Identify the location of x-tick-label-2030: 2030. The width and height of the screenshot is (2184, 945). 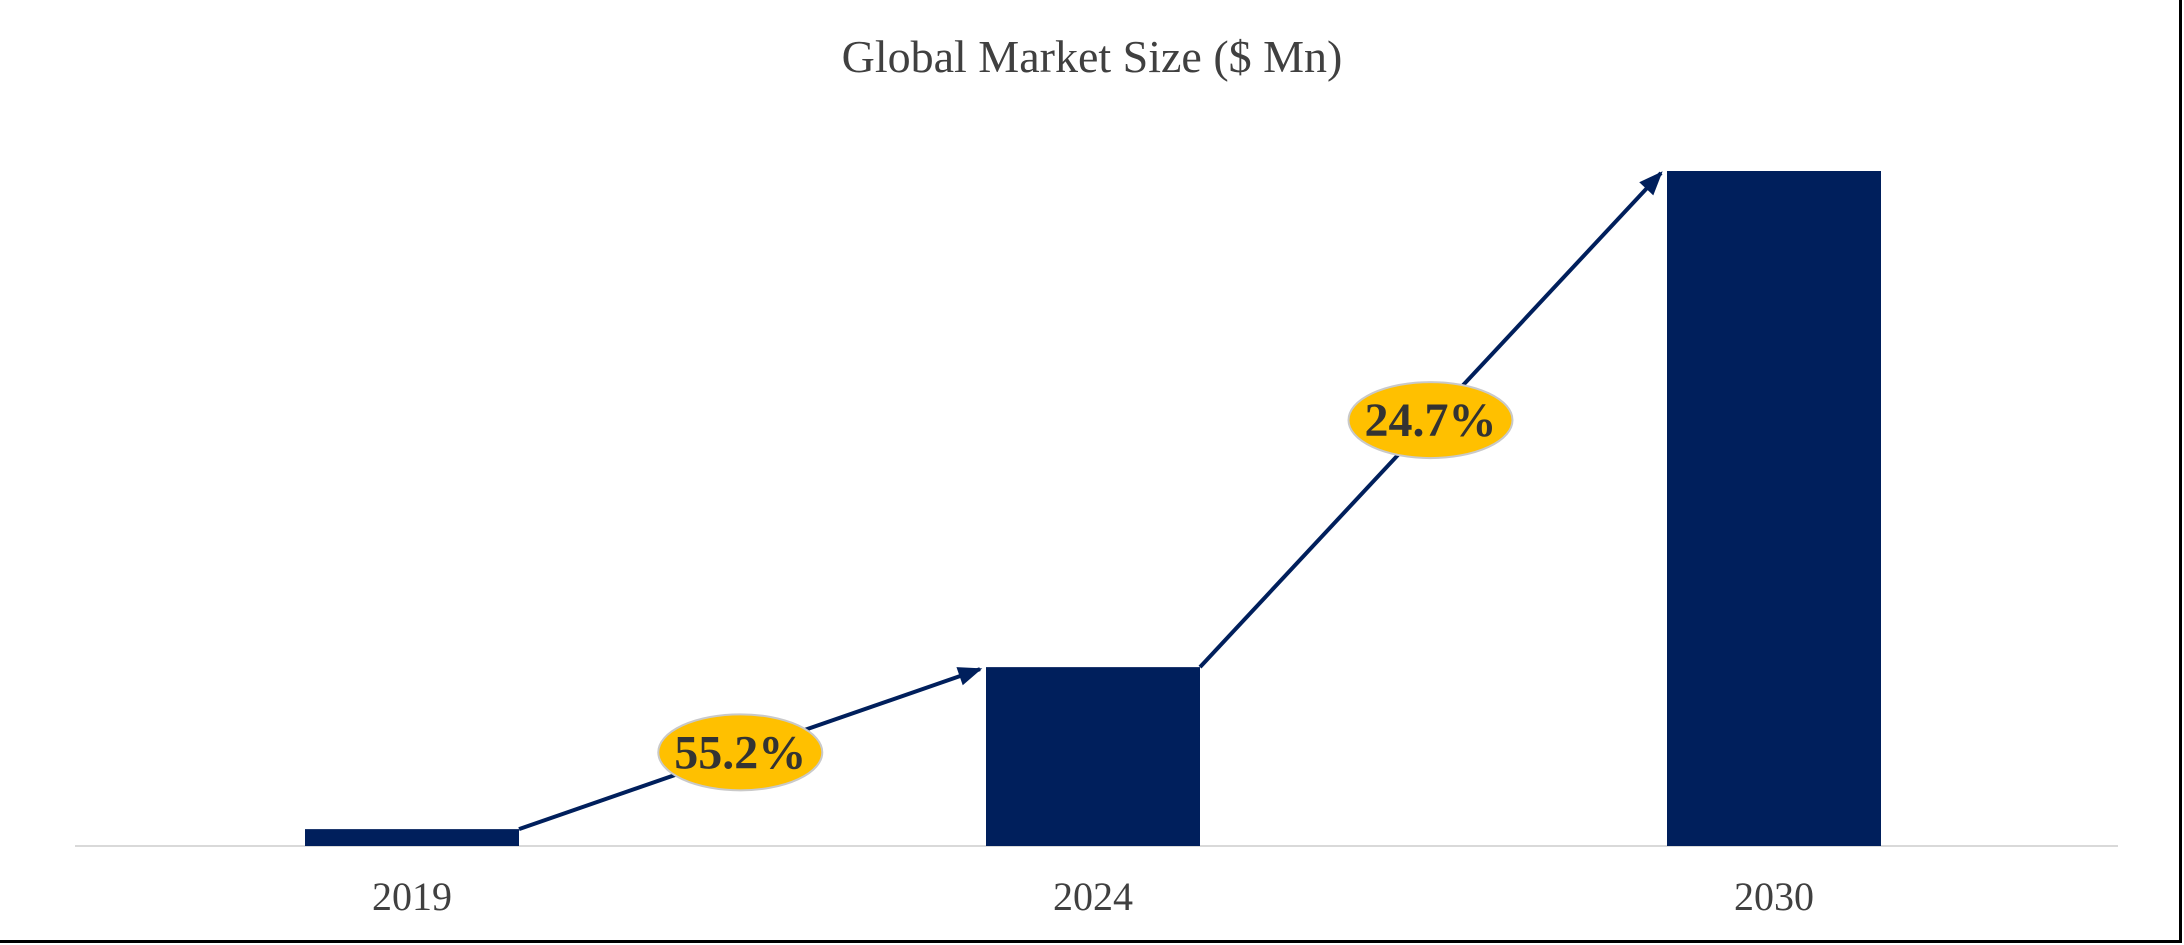
(1774, 896).